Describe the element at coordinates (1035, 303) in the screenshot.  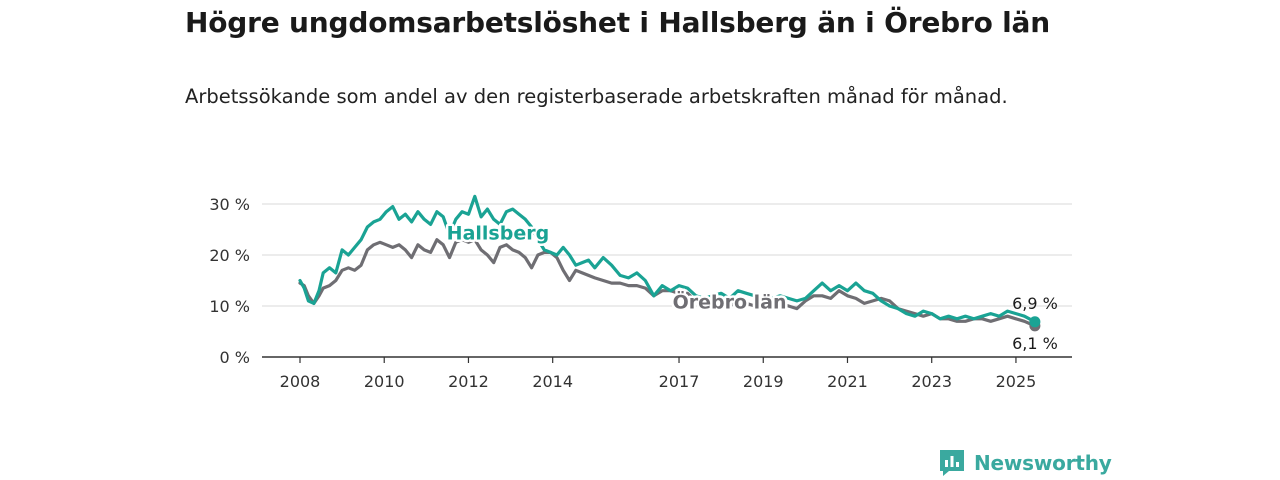
I see `end-label-hallsberg: 6,9 %` at that location.